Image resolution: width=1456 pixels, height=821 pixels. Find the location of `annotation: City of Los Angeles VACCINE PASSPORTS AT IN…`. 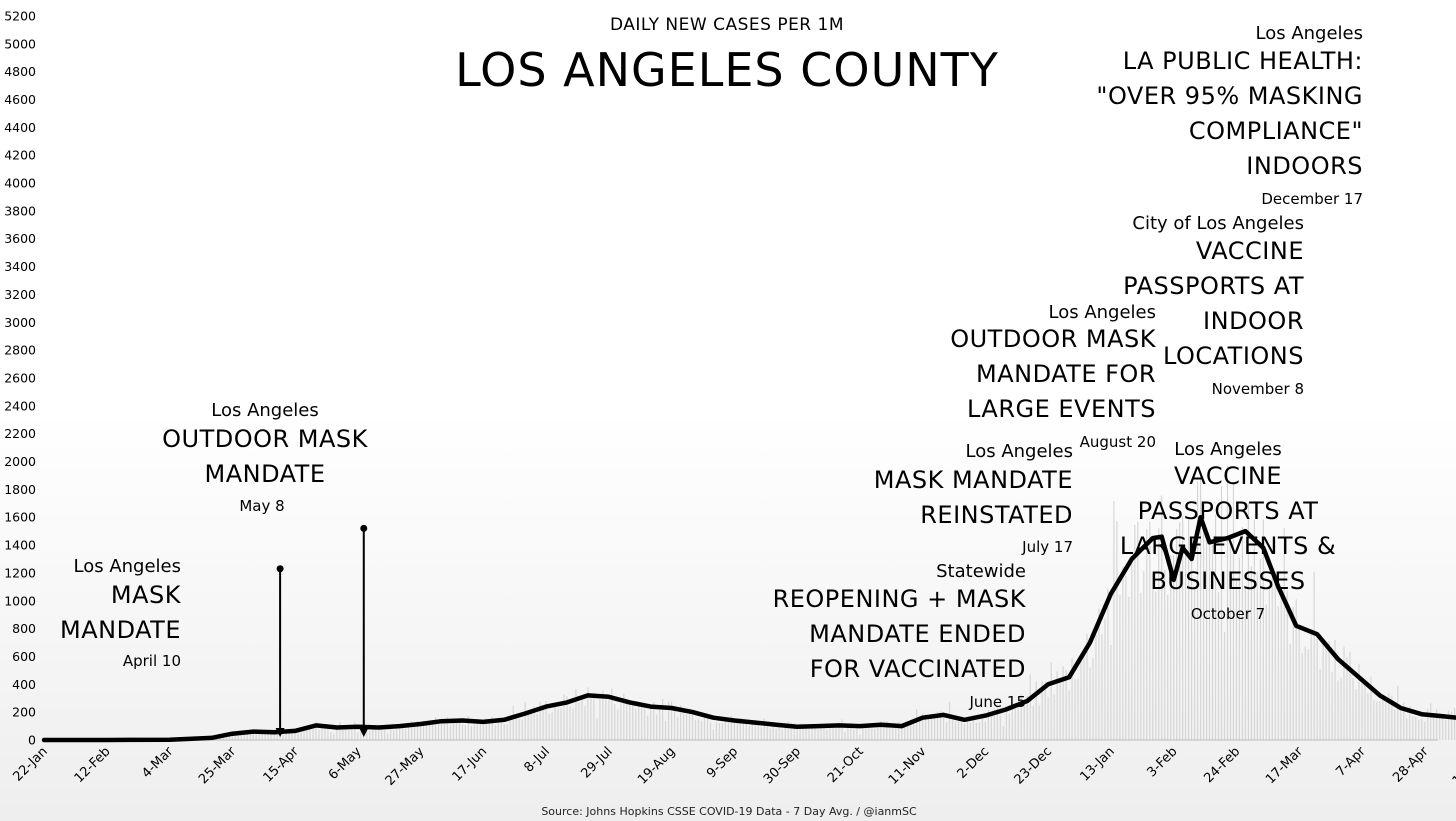

annotation: City of Los Angeles VACCINE PASSPORTS AT IN… is located at coordinates (1213, 305).